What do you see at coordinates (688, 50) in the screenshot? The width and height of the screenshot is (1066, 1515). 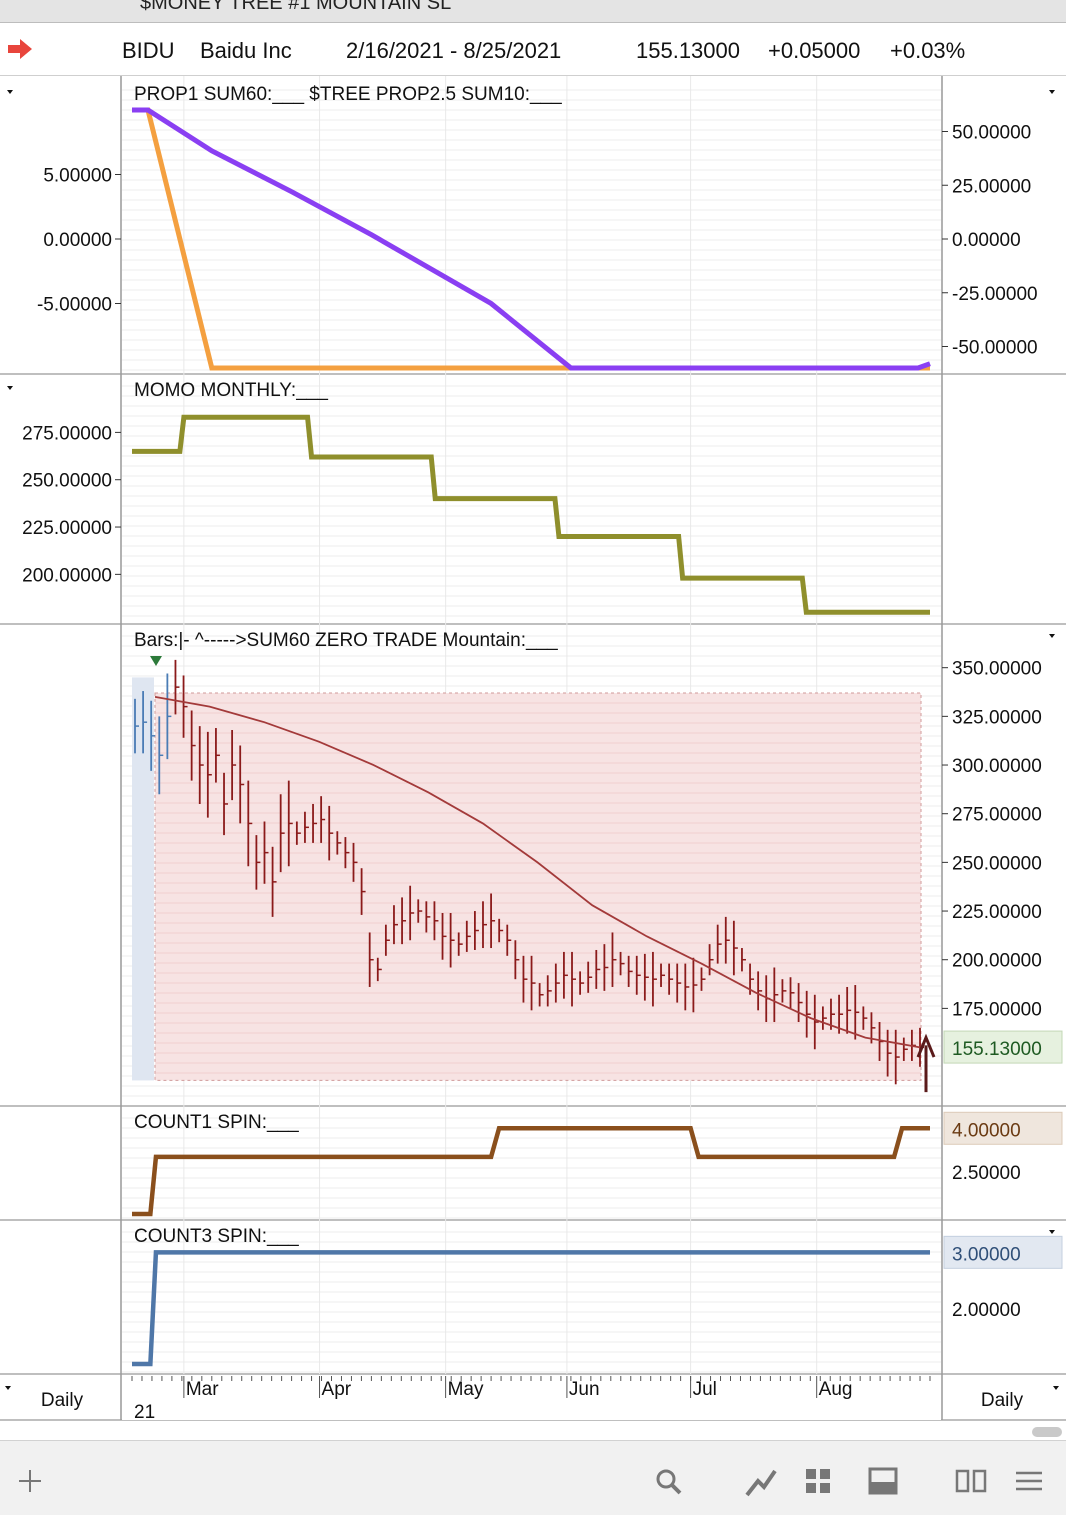 I see `last-price: 155.13000` at bounding box center [688, 50].